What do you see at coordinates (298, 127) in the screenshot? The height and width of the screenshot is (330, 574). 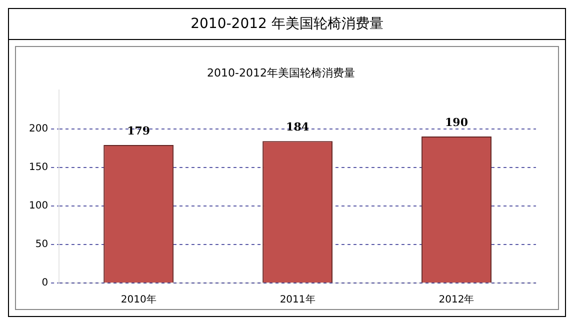 I see `data-label: 184` at bounding box center [298, 127].